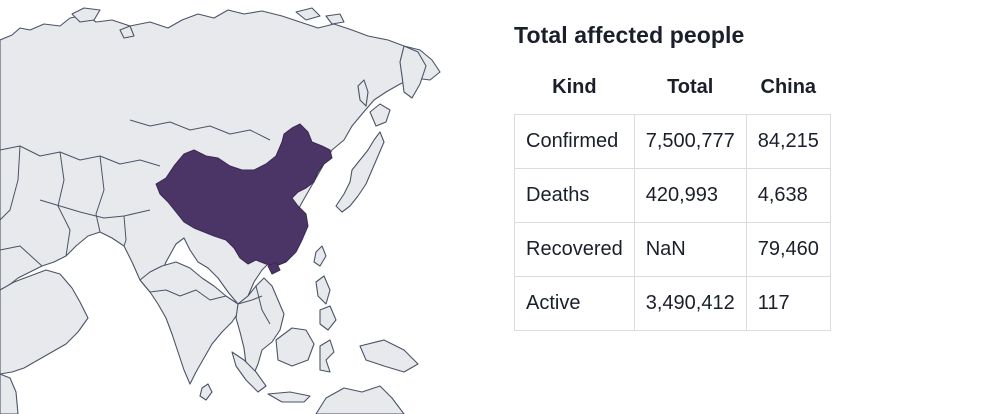  Describe the element at coordinates (295, 347) in the screenshot. I see `borneo` at that location.